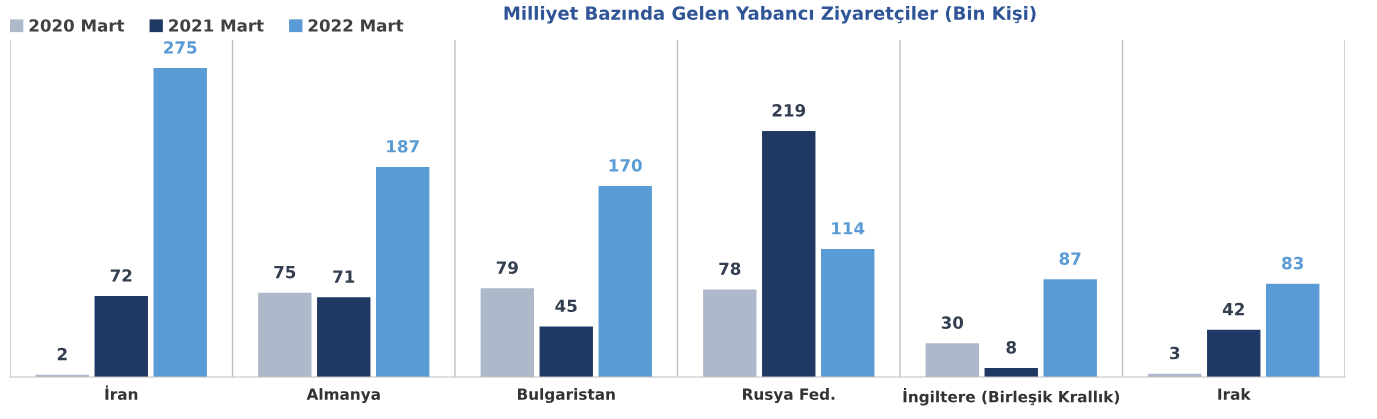 The width and height of the screenshot is (1377, 419). What do you see at coordinates (566, 306) in the screenshot?
I see `data-label: 45` at bounding box center [566, 306].